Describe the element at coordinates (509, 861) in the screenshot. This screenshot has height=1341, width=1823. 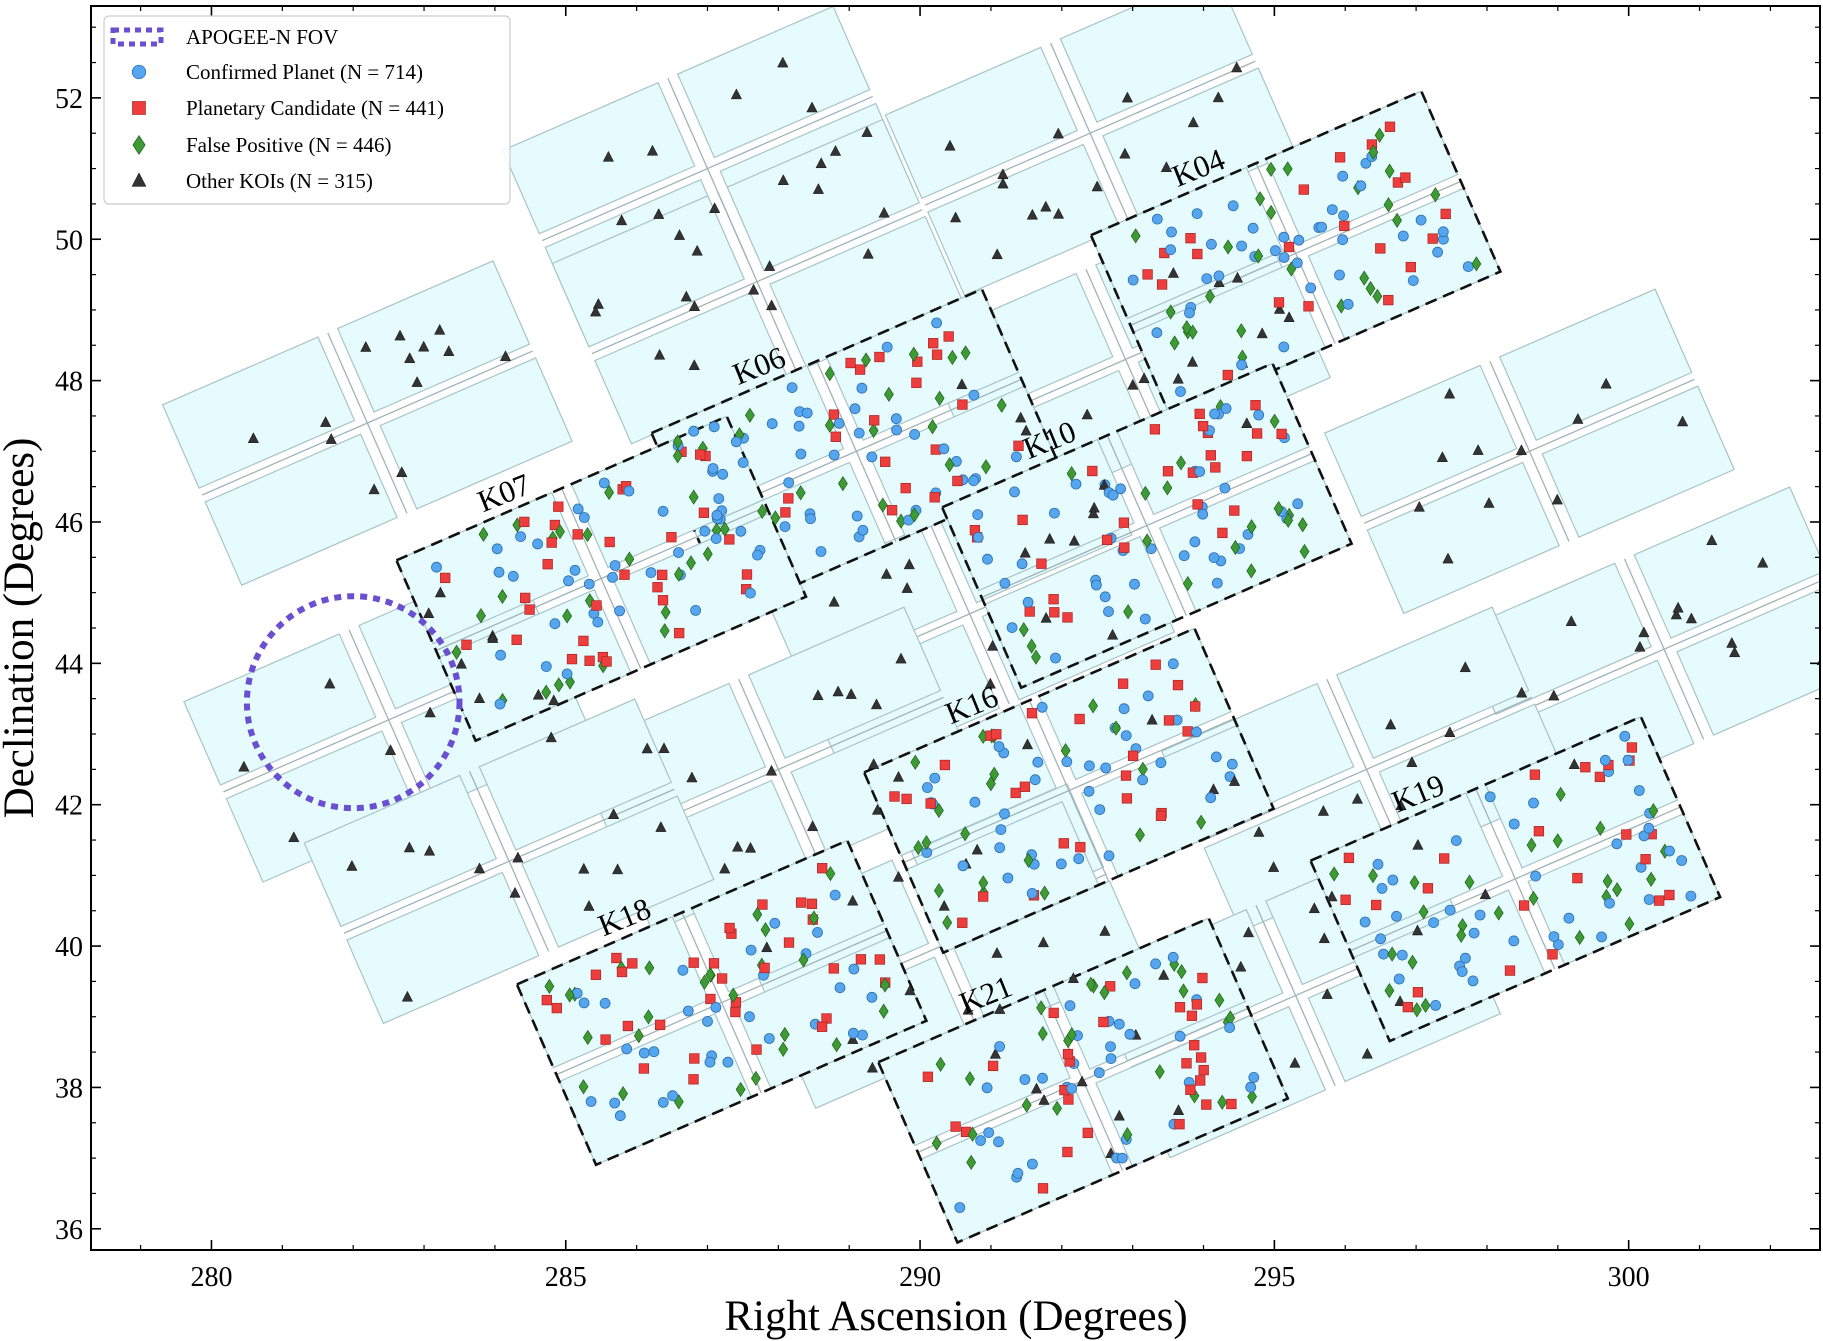
I see `ccd-divider` at that location.